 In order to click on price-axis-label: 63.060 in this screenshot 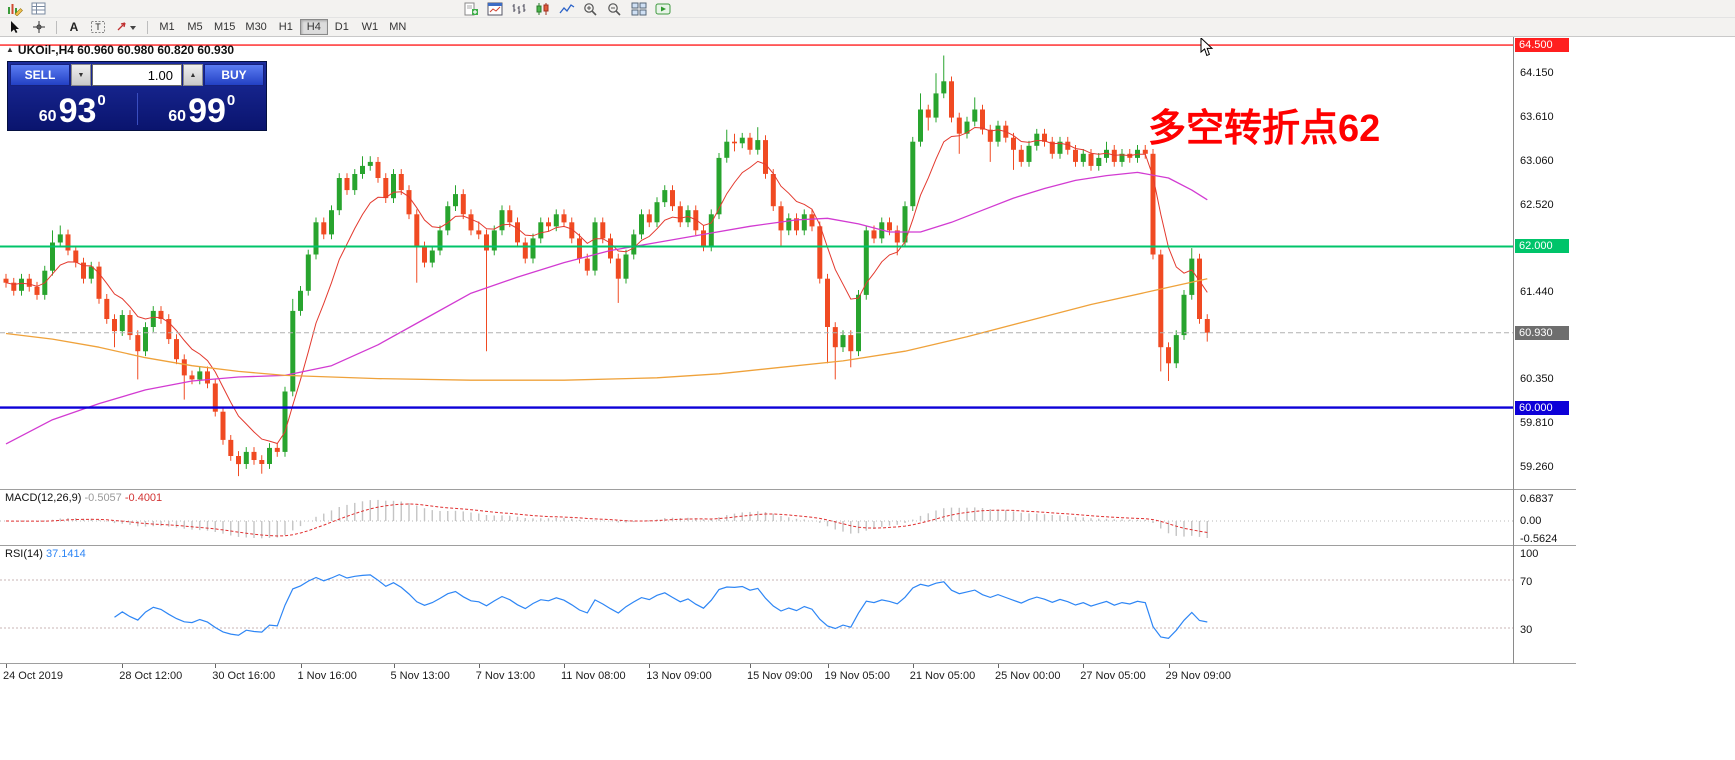, I will do `click(1537, 161)`.